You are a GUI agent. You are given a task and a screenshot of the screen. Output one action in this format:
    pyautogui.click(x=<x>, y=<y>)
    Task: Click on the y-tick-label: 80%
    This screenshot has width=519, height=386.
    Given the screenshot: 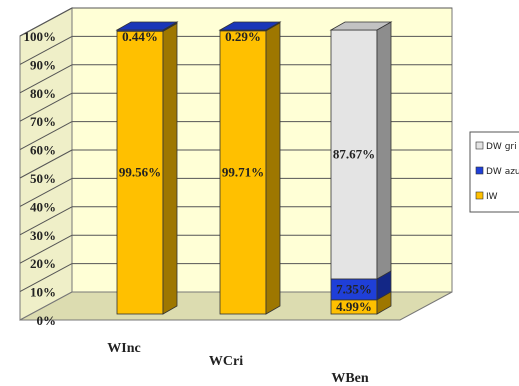 What is the action you would take?
    pyautogui.click(x=43, y=93)
    